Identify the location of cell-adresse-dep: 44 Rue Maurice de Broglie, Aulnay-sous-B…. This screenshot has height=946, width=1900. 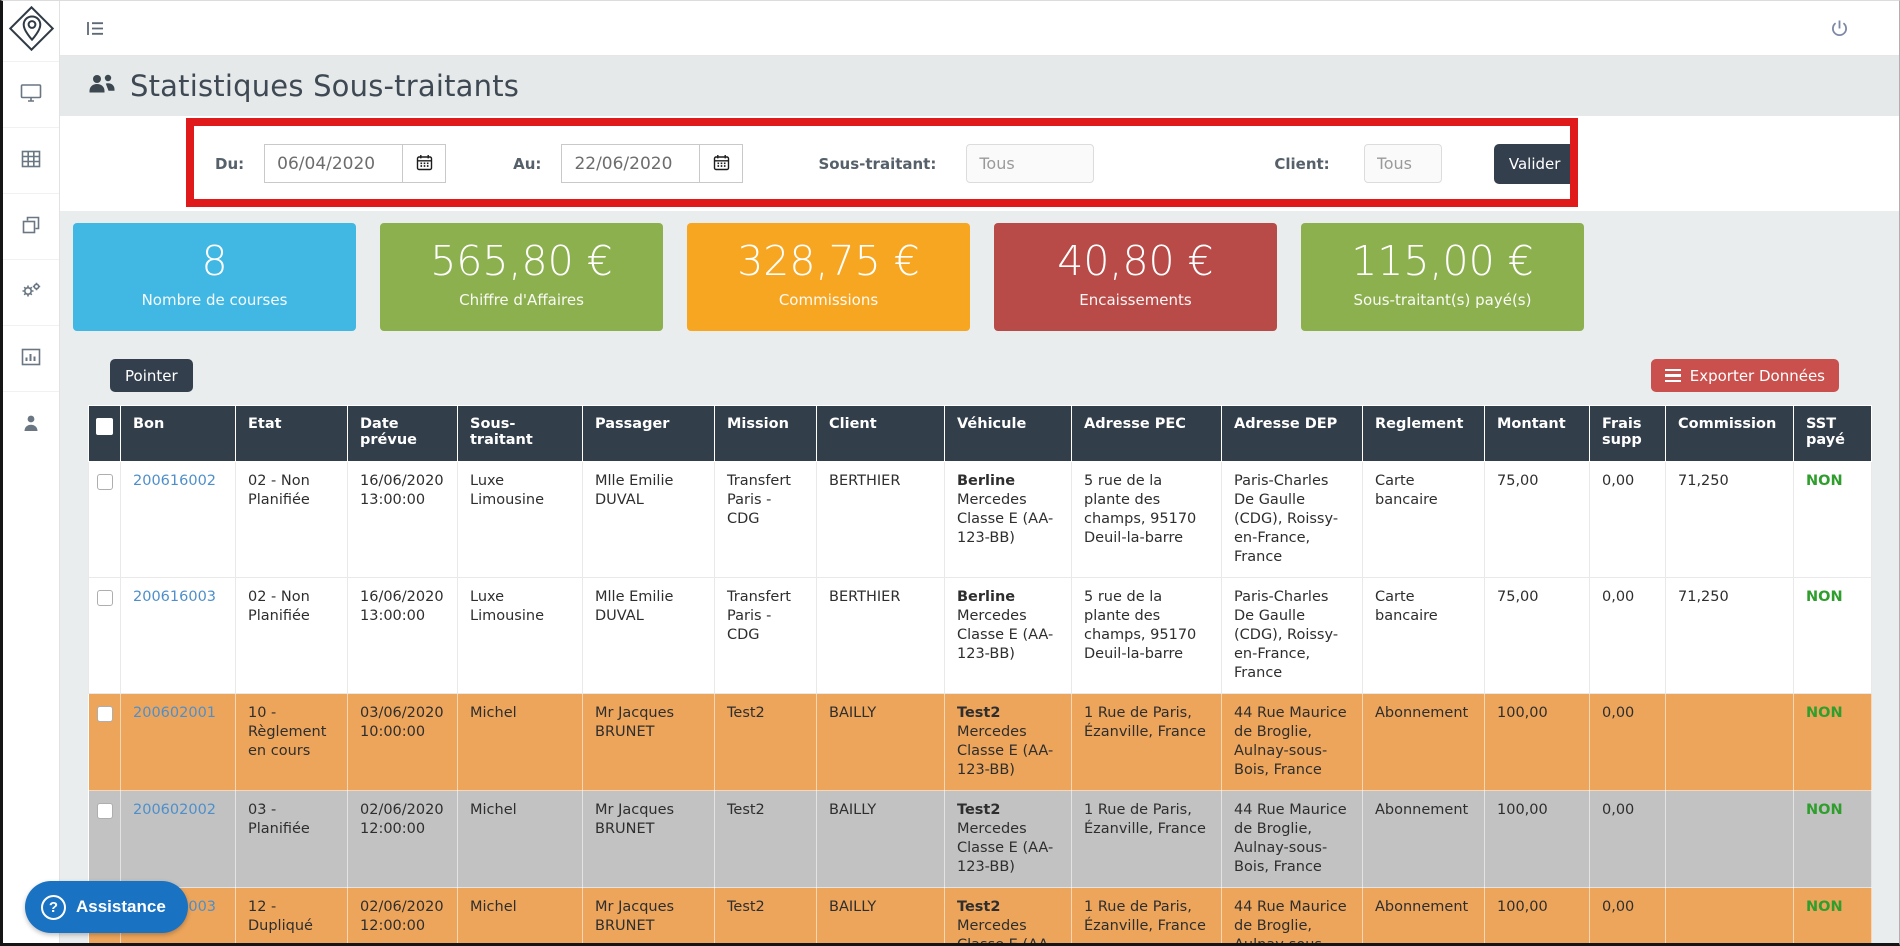
(1292, 742).